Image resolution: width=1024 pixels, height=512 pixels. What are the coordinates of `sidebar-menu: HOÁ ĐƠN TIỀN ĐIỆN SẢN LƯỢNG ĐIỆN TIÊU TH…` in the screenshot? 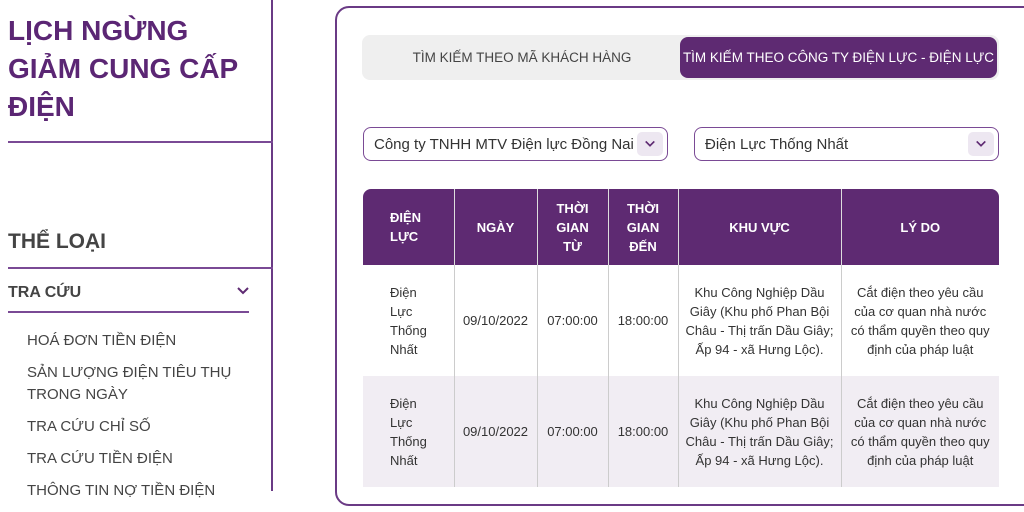 It's located at (142, 421).